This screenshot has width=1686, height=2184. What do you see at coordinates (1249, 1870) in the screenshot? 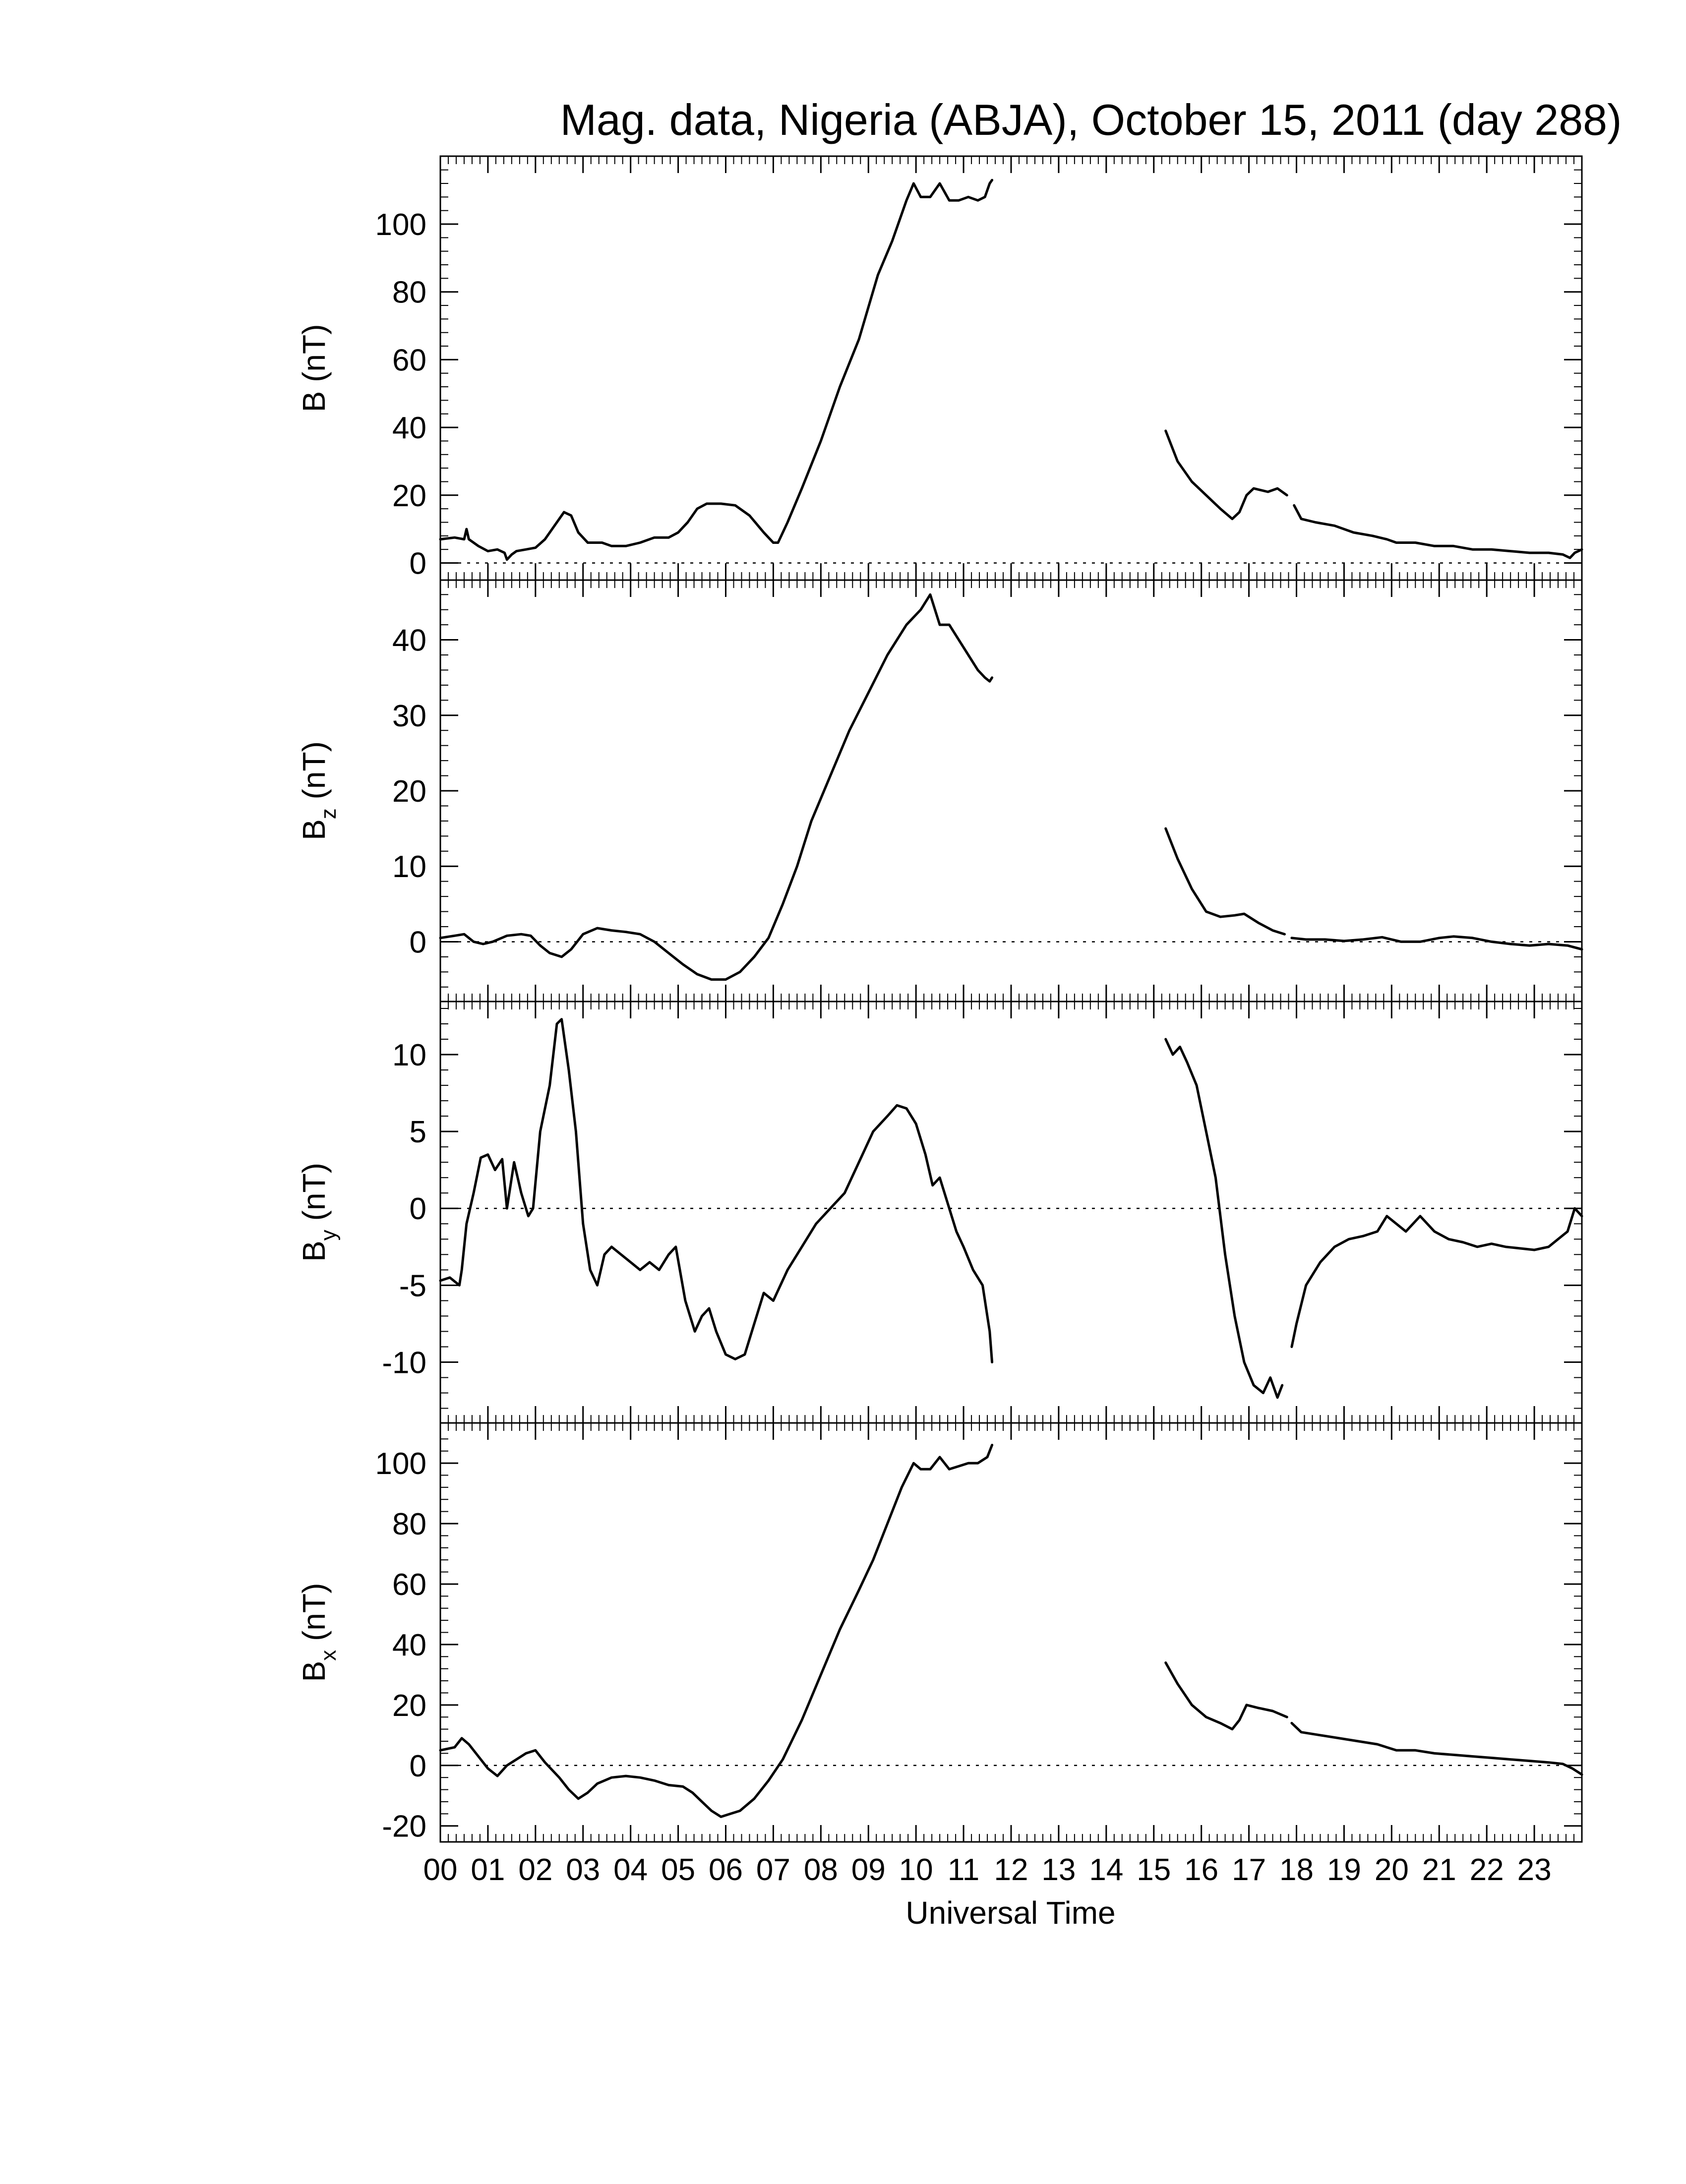
I see `x-tick-label: 17` at bounding box center [1249, 1870].